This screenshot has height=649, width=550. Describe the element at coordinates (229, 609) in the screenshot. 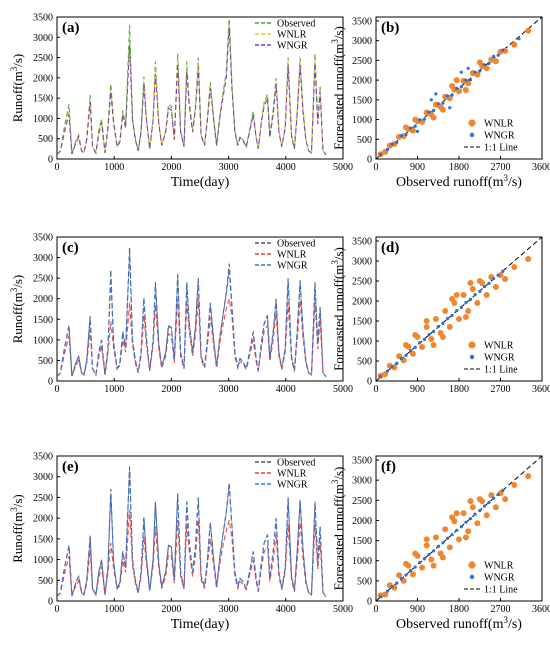

I see `x-tick-label: 3000` at that location.